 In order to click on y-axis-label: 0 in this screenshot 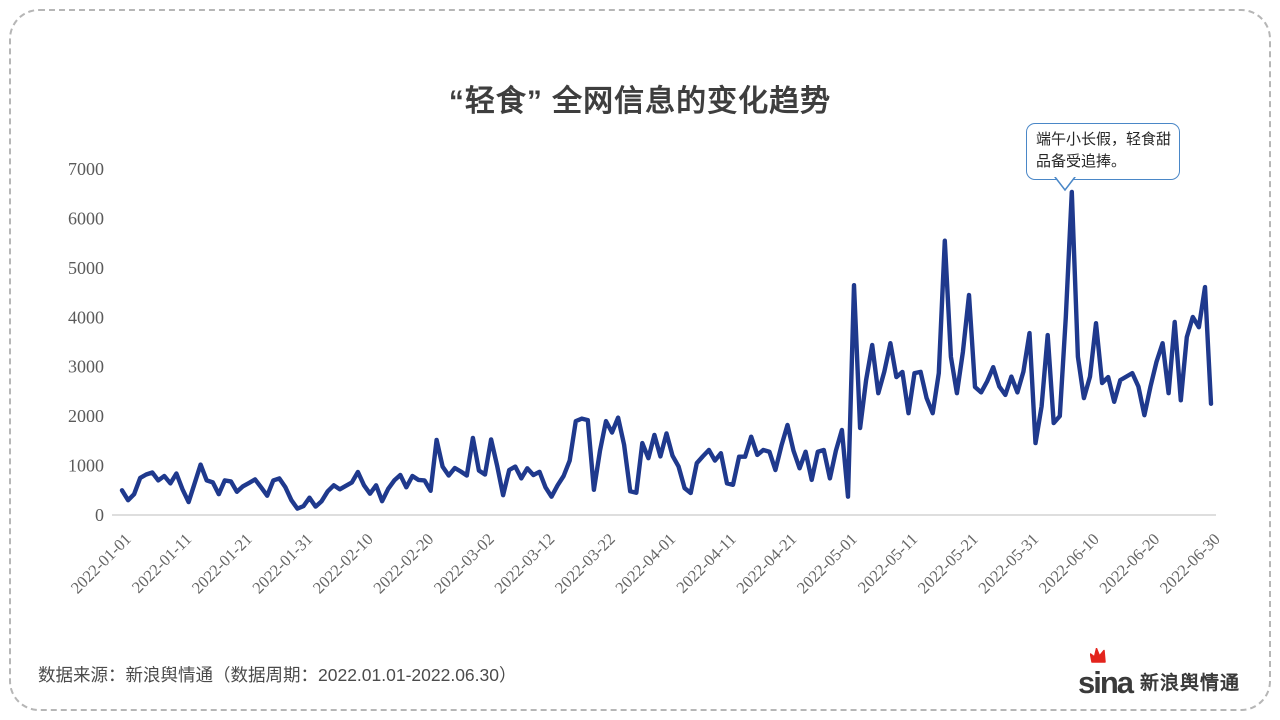, I will do `click(99, 515)`.